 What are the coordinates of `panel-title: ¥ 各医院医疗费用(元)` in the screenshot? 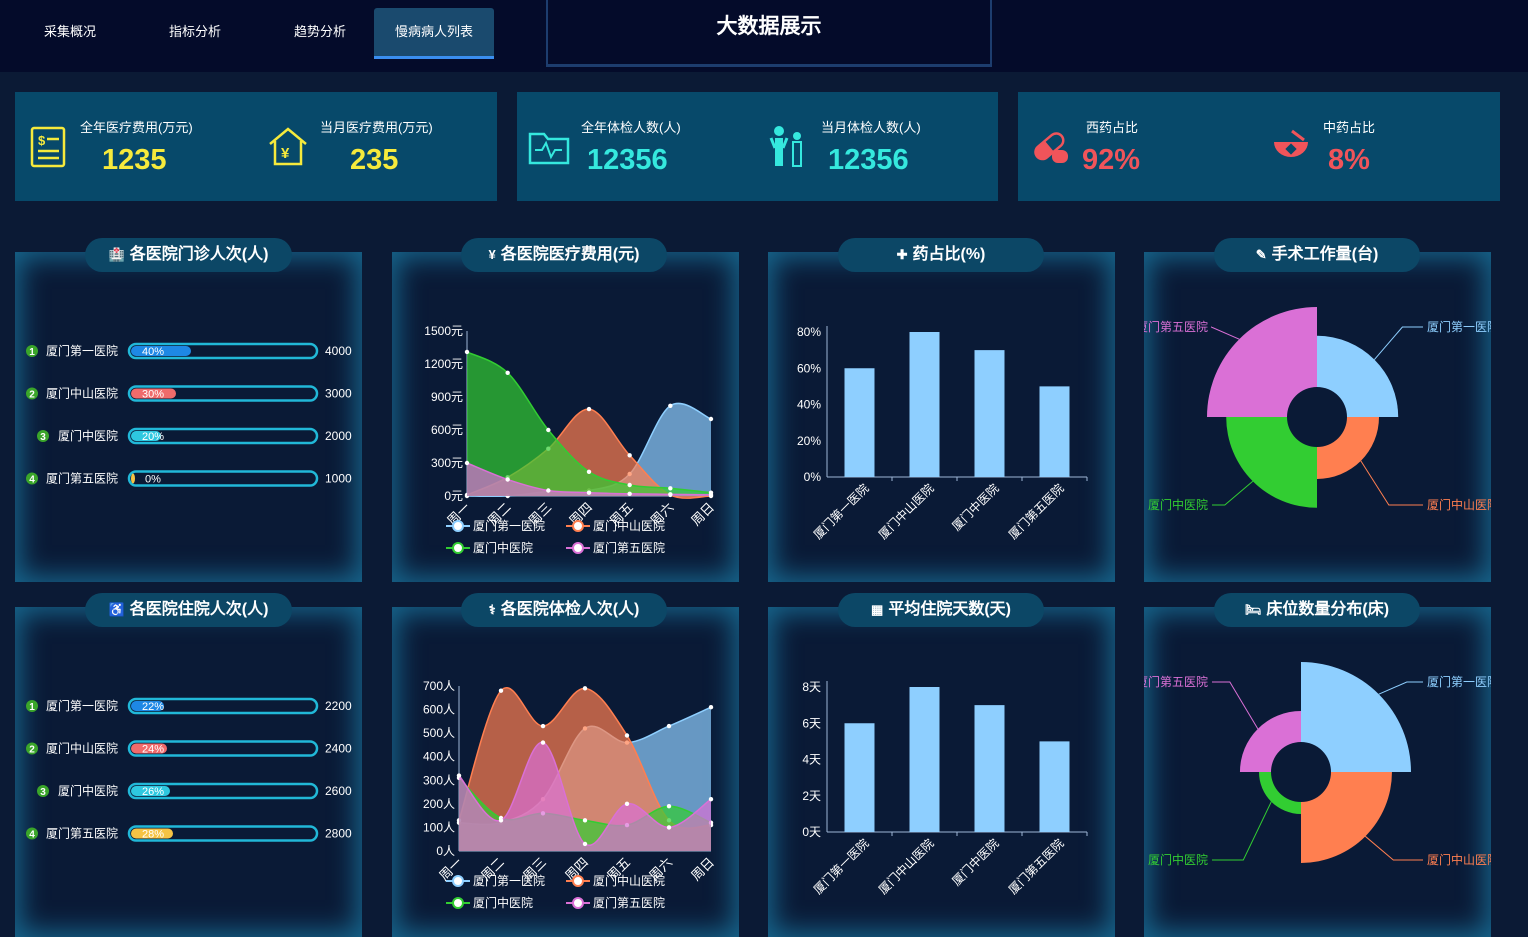 It's located at (564, 255).